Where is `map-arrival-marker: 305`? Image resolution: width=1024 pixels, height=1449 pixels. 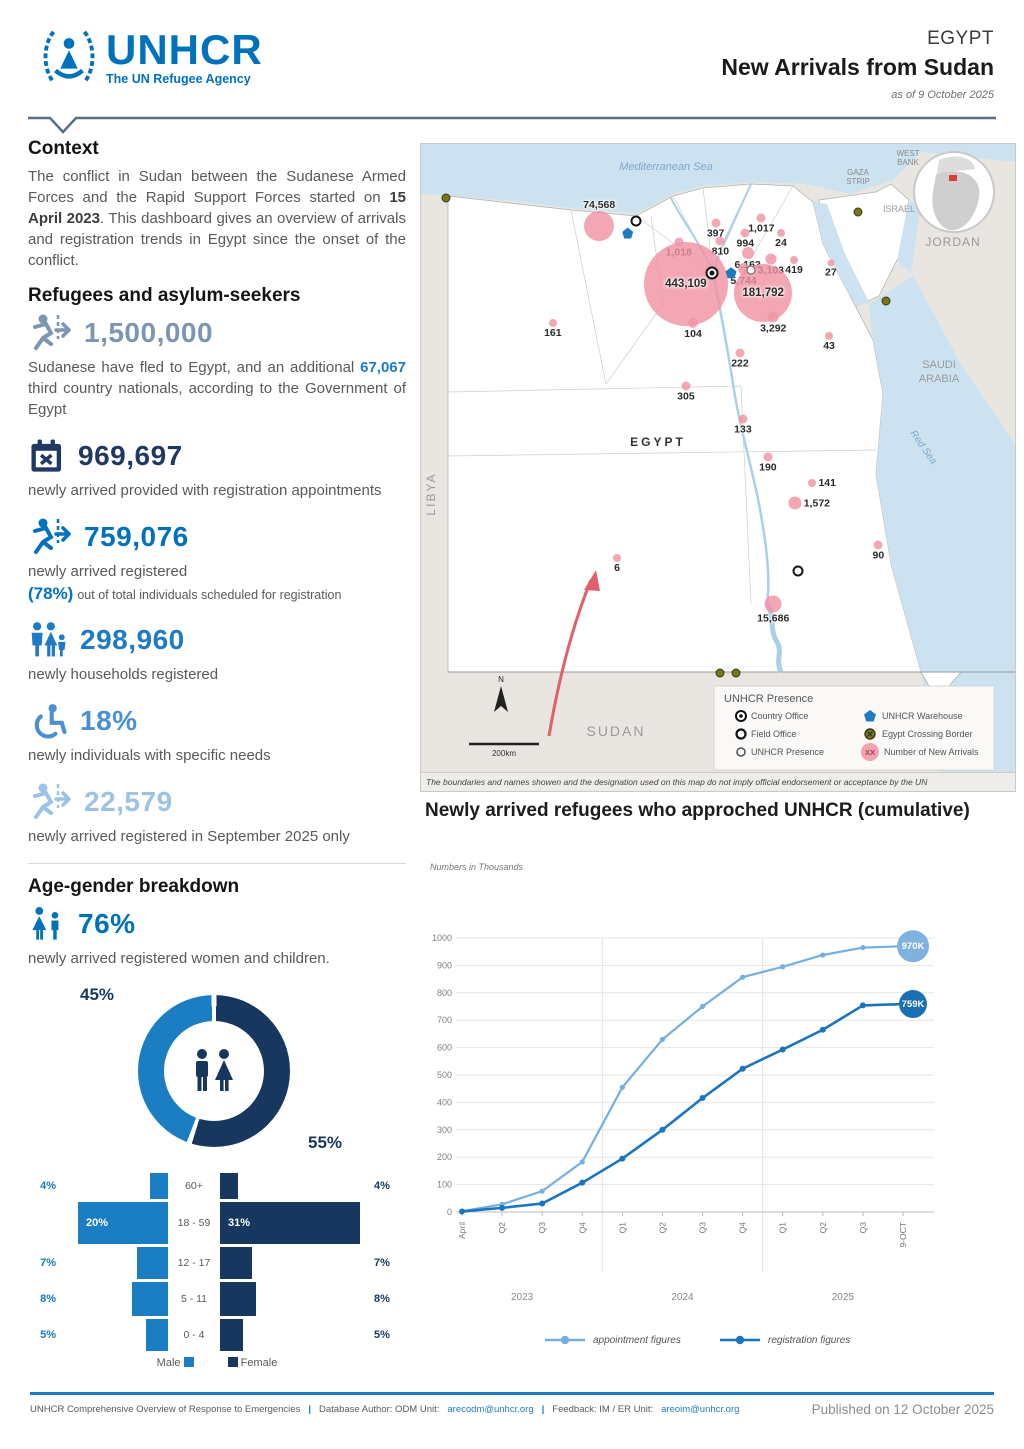
map-arrival-marker: 305 is located at coordinates (686, 391).